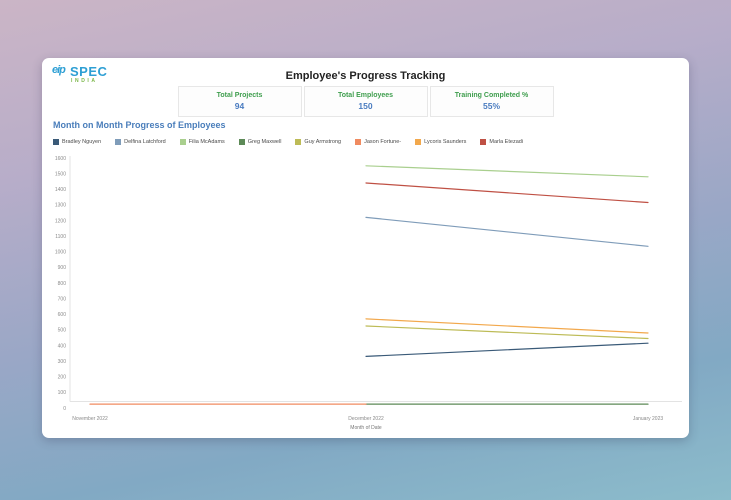  What do you see at coordinates (507, 332) in the screenshot?
I see `line-guy-armstrong` at bounding box center [507, 332].